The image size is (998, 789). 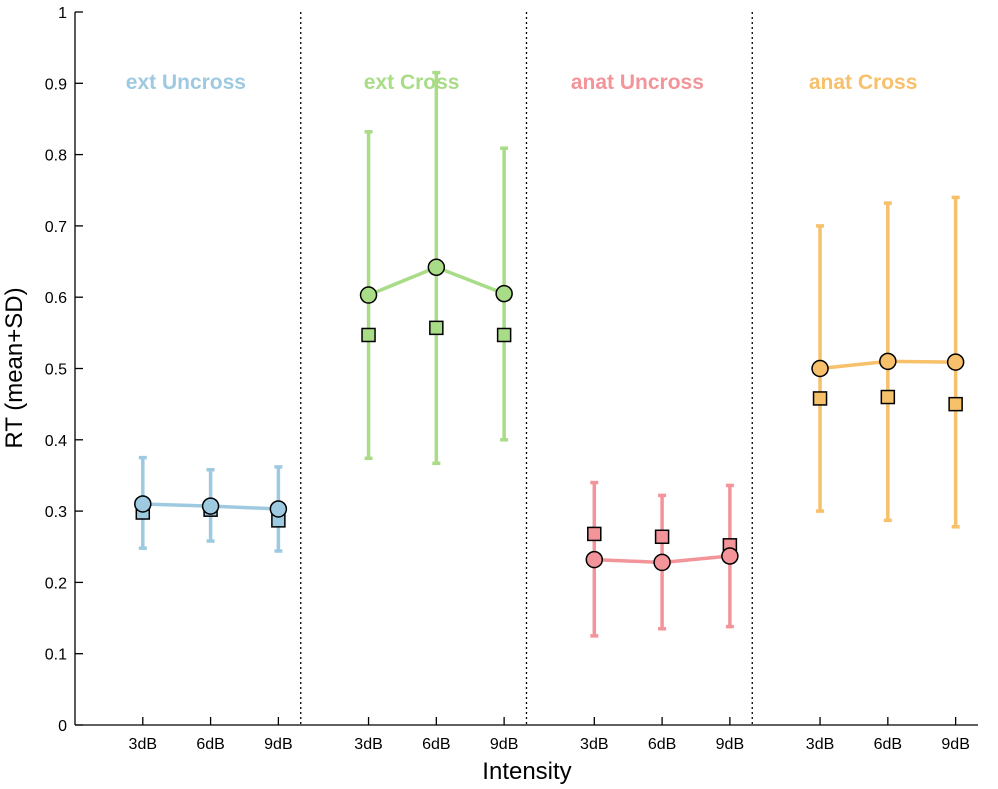 What do you see at coordinates (56, 512) in the screenshot?
I see `y-tick-label: 0.3` at bounding box center [56, 512].